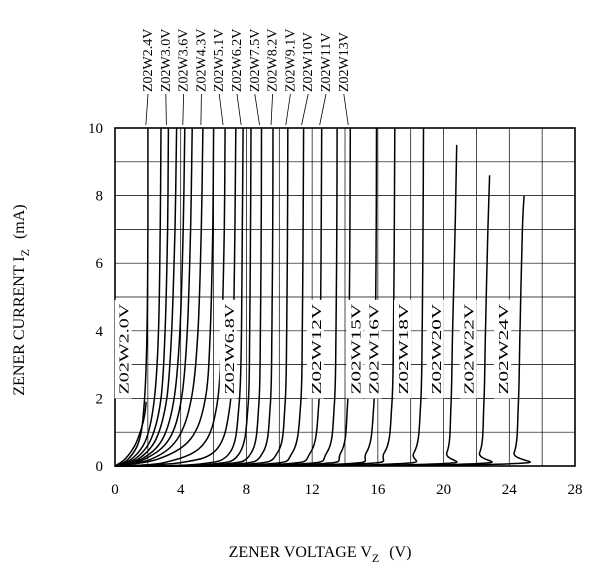  Describe the element at coordinates (375, 558) in the screenshot. I see `x-axis-title-sub: Z` at that location.